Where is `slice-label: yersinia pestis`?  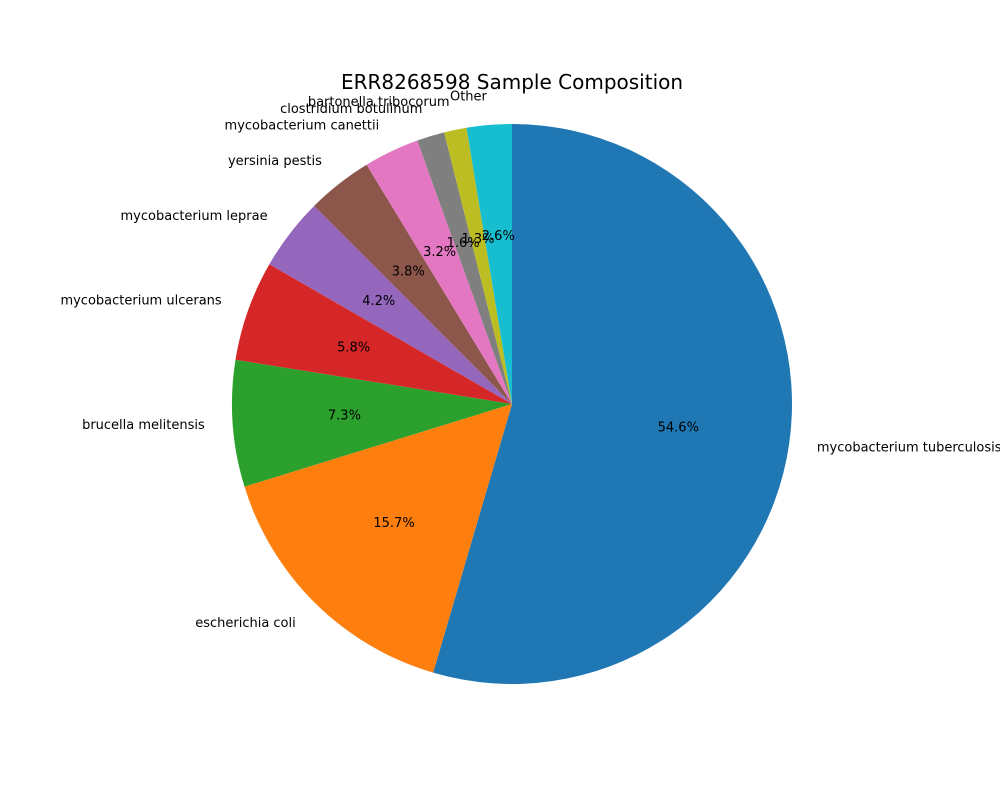
slice-label: yersinia pestis is located at coordinates (275, 161).